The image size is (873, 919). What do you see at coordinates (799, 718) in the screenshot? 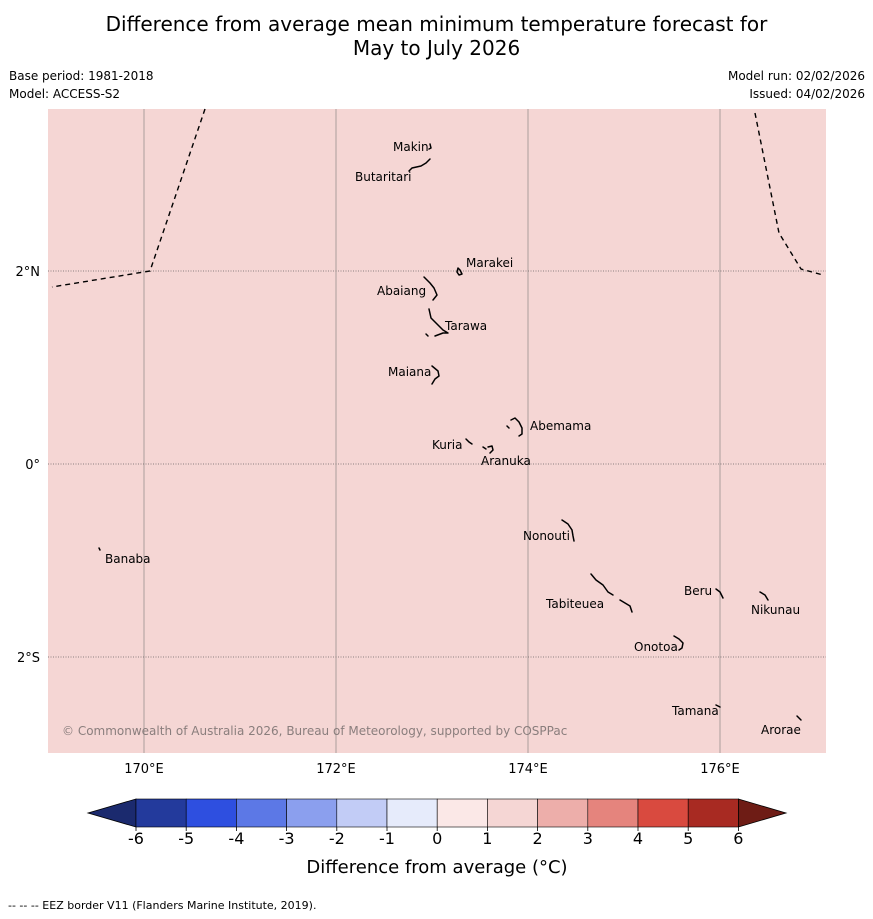
I see `island-outline-arorae` at bounding box center [799, 718].